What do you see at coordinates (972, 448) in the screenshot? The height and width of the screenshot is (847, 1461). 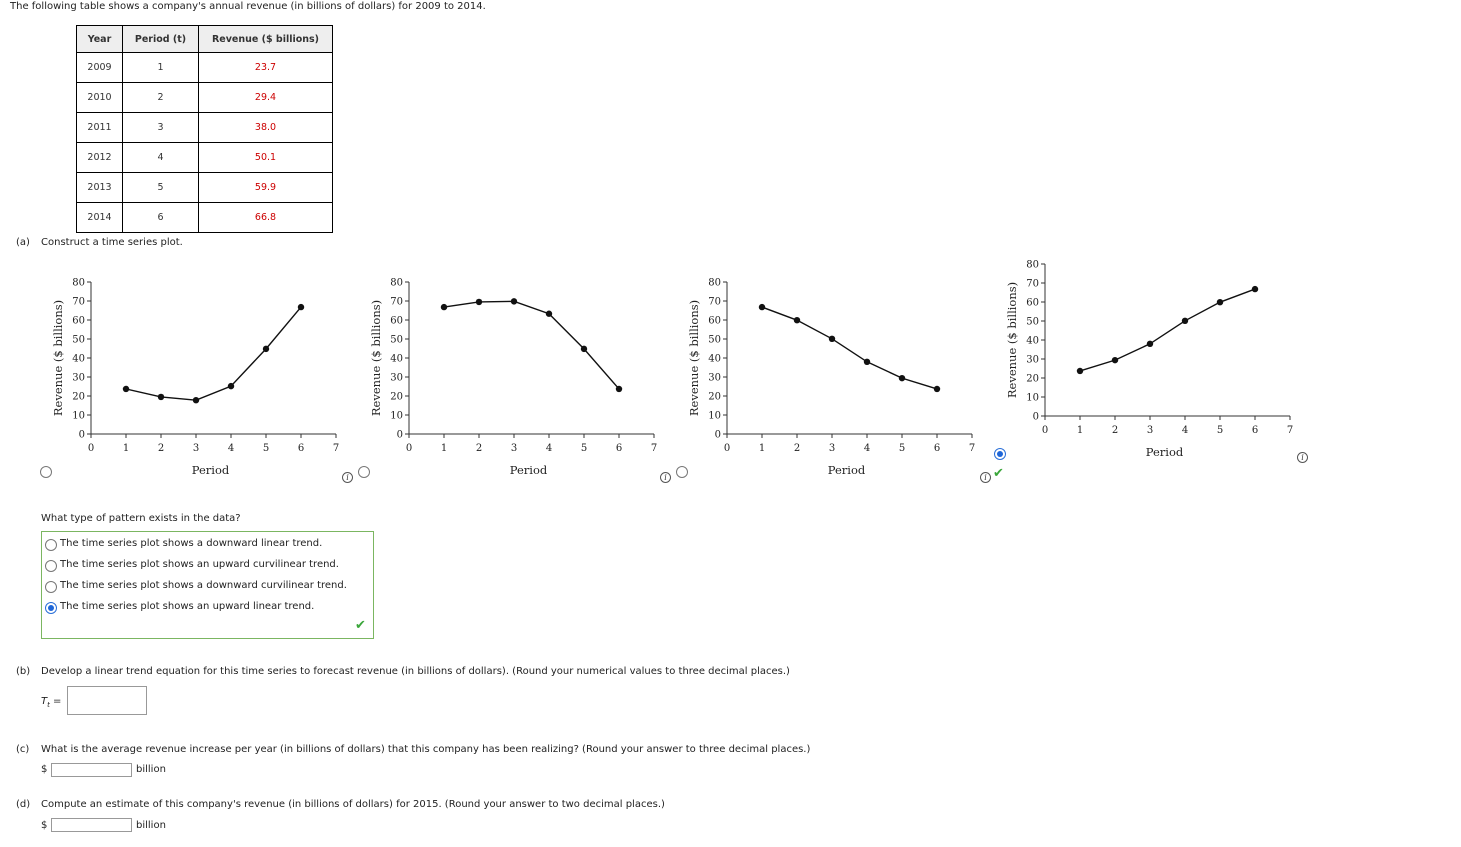 I see `x-tick-label: 7` at bounding box center [972, 448].